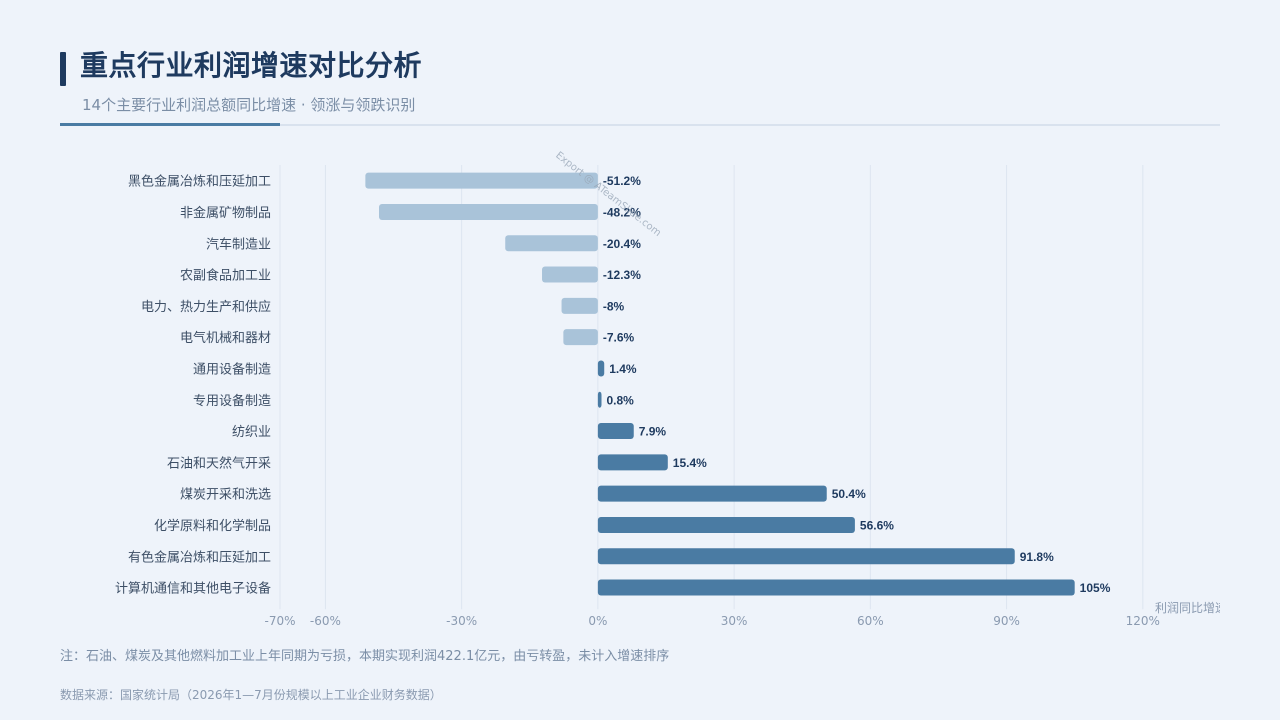  What do you see at coordinates (1006, 621) in the screenshot?
I see `x-tick-label: 90%` at bounding box center [1006, 621].